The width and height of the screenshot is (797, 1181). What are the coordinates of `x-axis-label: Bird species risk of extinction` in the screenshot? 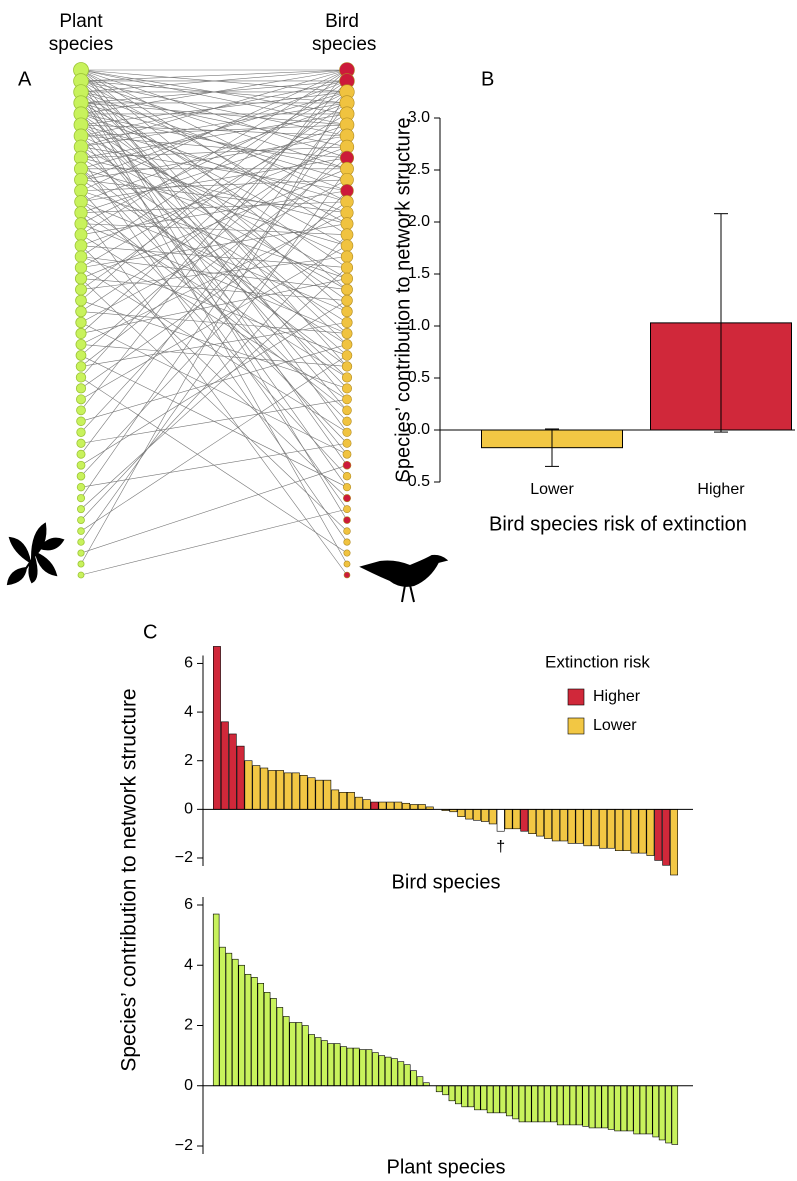 It's located at (618, 524).